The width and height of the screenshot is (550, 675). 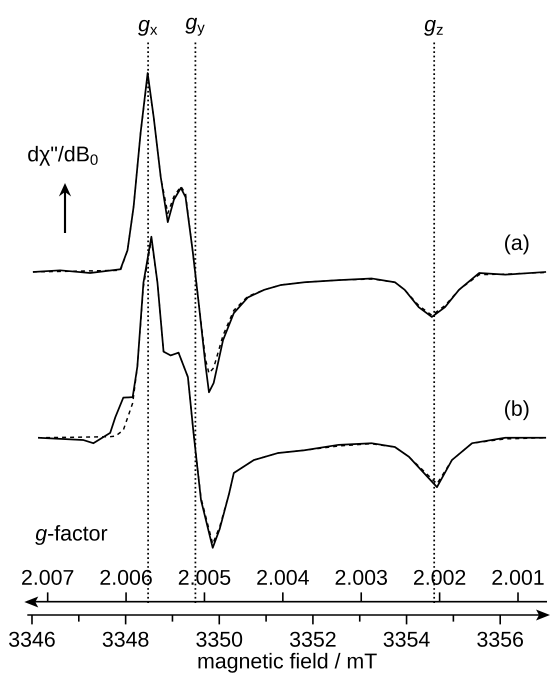 What do you see at coordinates (500, 639) in the screenshot?
I see `x-tick-label: 3356` at bounding box center [500, 639].